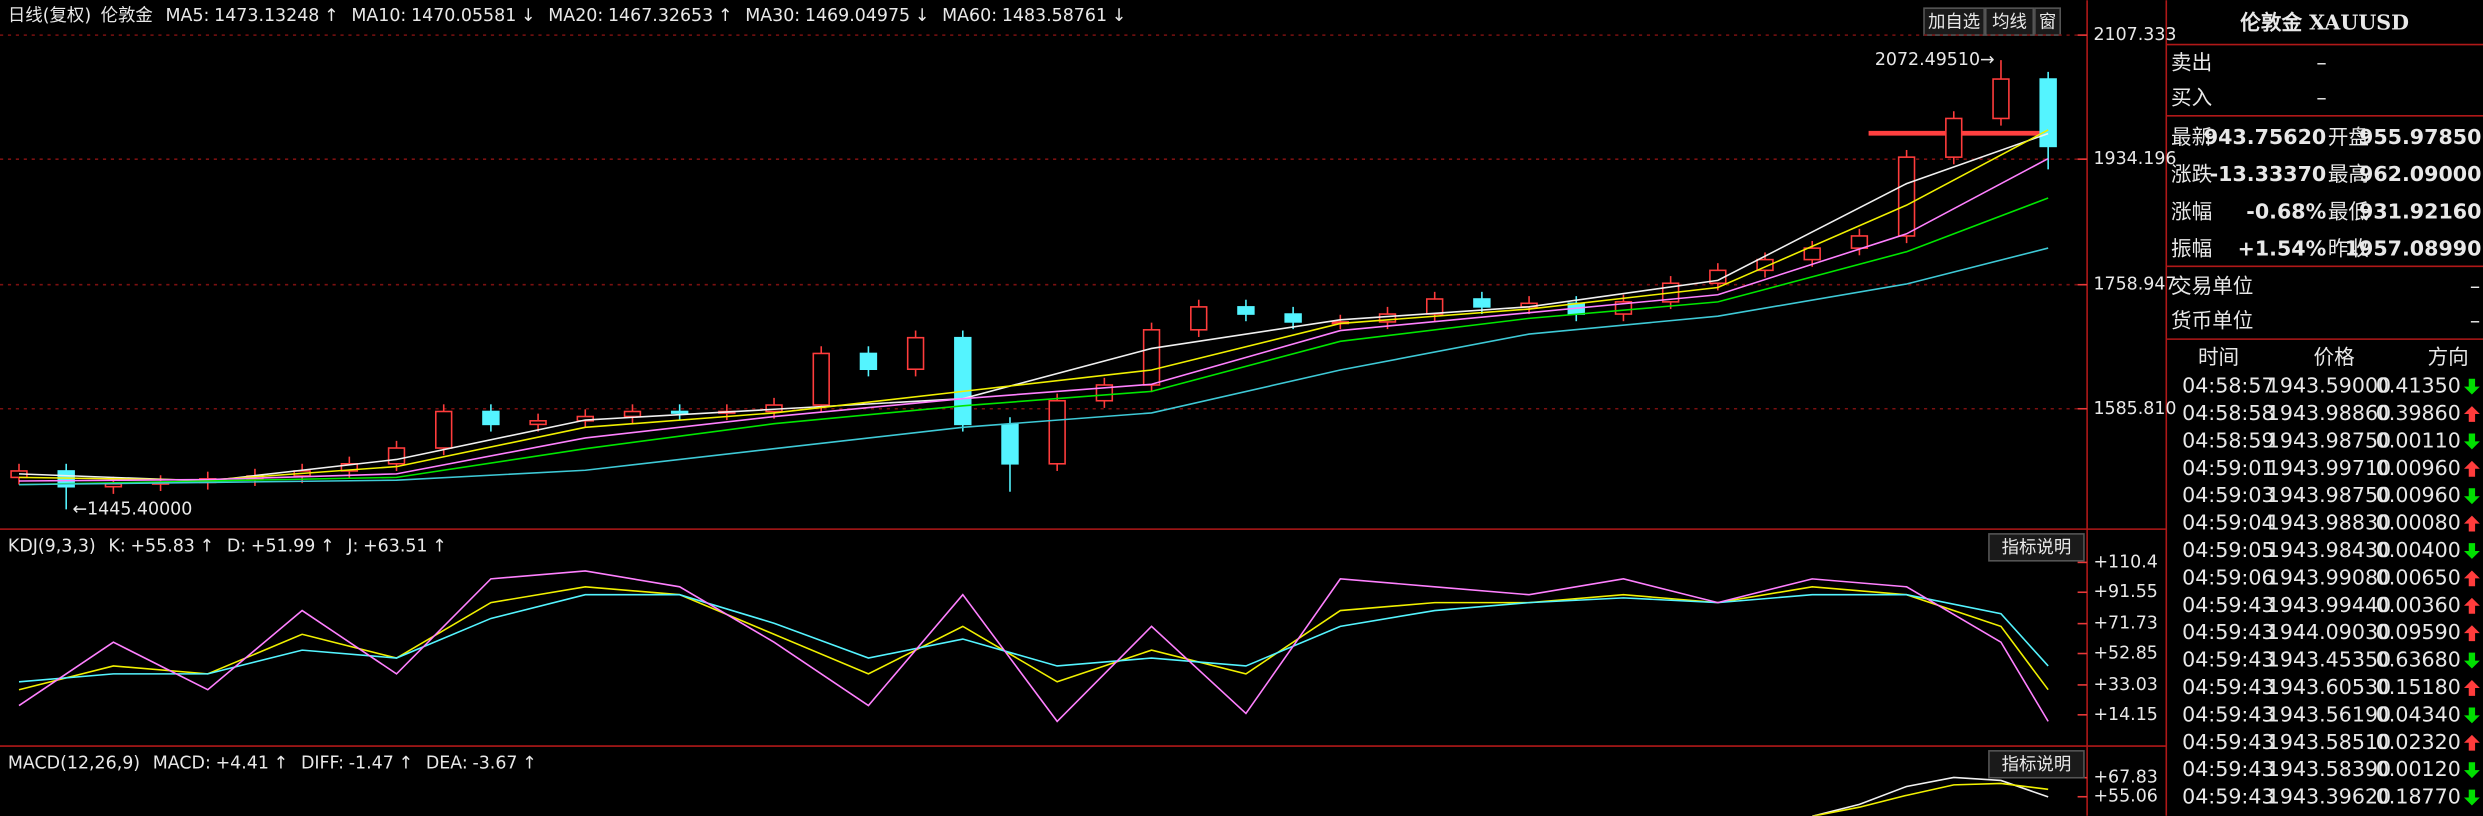 Image resolution: width=2483 pixels, height=816 pixels. Describe the element at coordinates (2191, 63) in the screenshot. I see `quote-label: 卖出` at that location.